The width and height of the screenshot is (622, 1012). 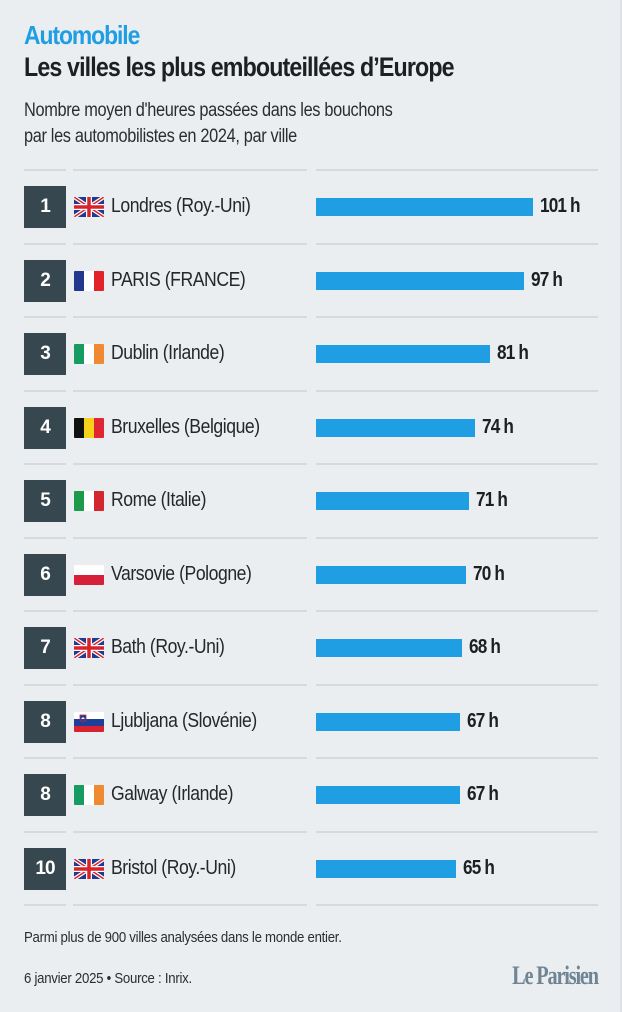 What do you see at coordinates (311, 648) in the screenshot?
I see `ranking-row: 7 Bath (Roy.-Uni) 68 h` at bounding box center [311, 648].